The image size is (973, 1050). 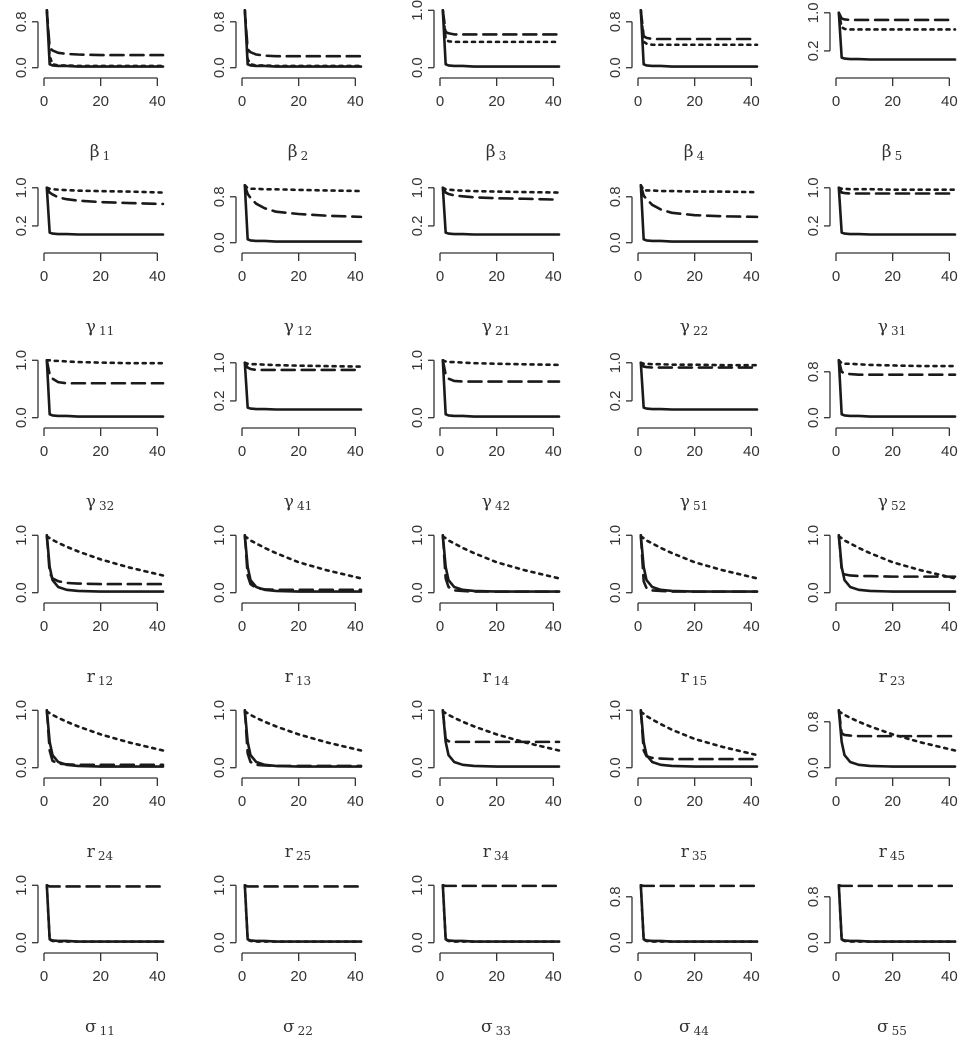 I want to click on panel: 0.0 1.0 0 20 40 r 15, so click(x=683, y=606).